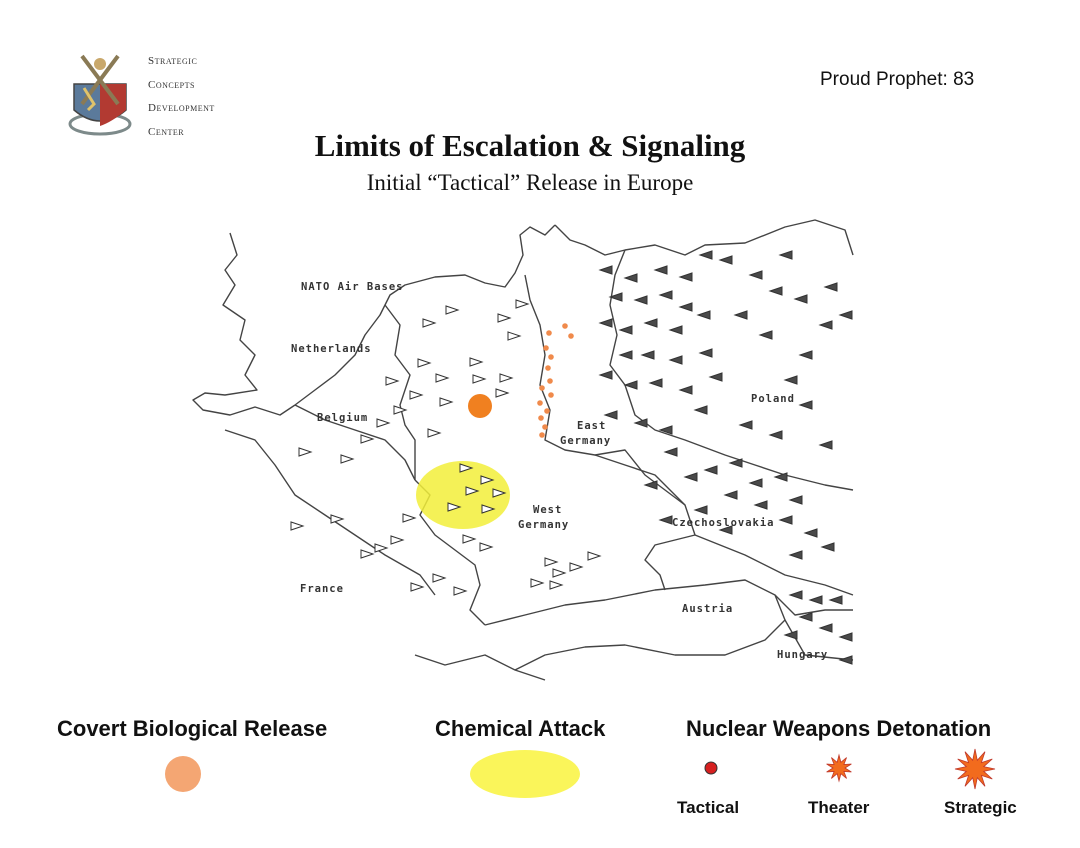 The image size is (1080, 848). What do you see at coordinates (543, 525) in the screenshot?
I see `label-west-germany: Germany` at bounding box center [543, 525].